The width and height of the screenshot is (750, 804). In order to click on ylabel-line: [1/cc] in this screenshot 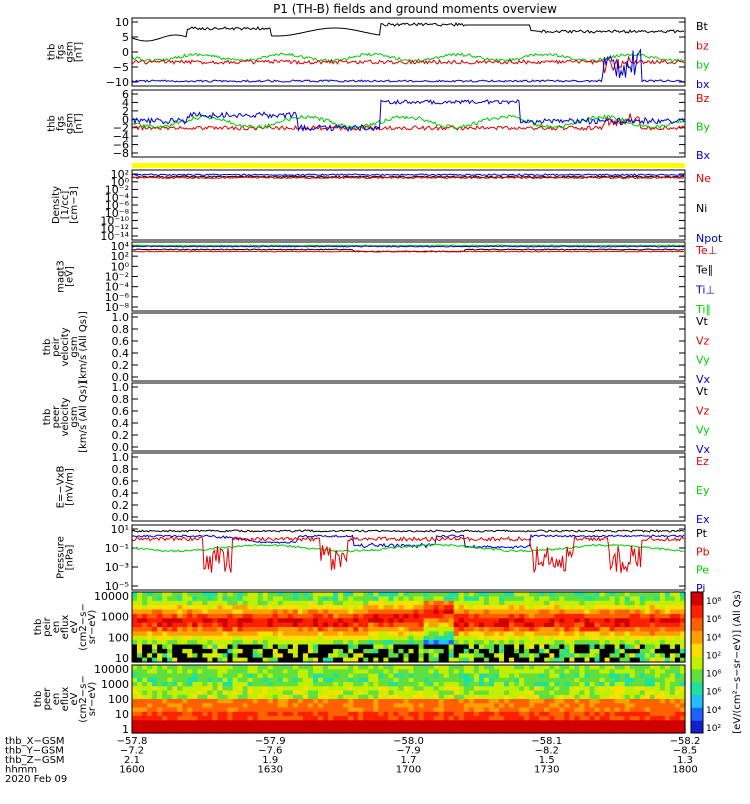, I will do `click(65, 205)`.